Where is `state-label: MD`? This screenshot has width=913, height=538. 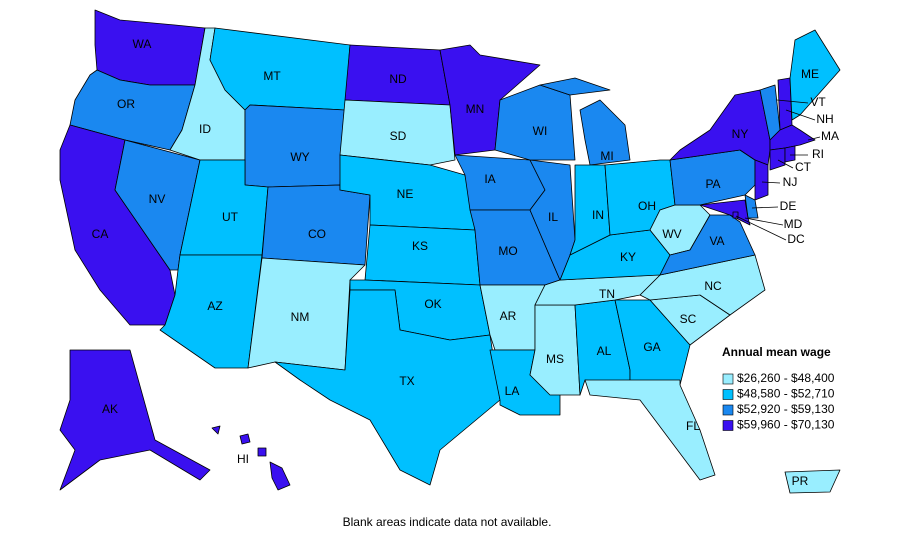
state-label: MD is located at coordinates (793, 224).